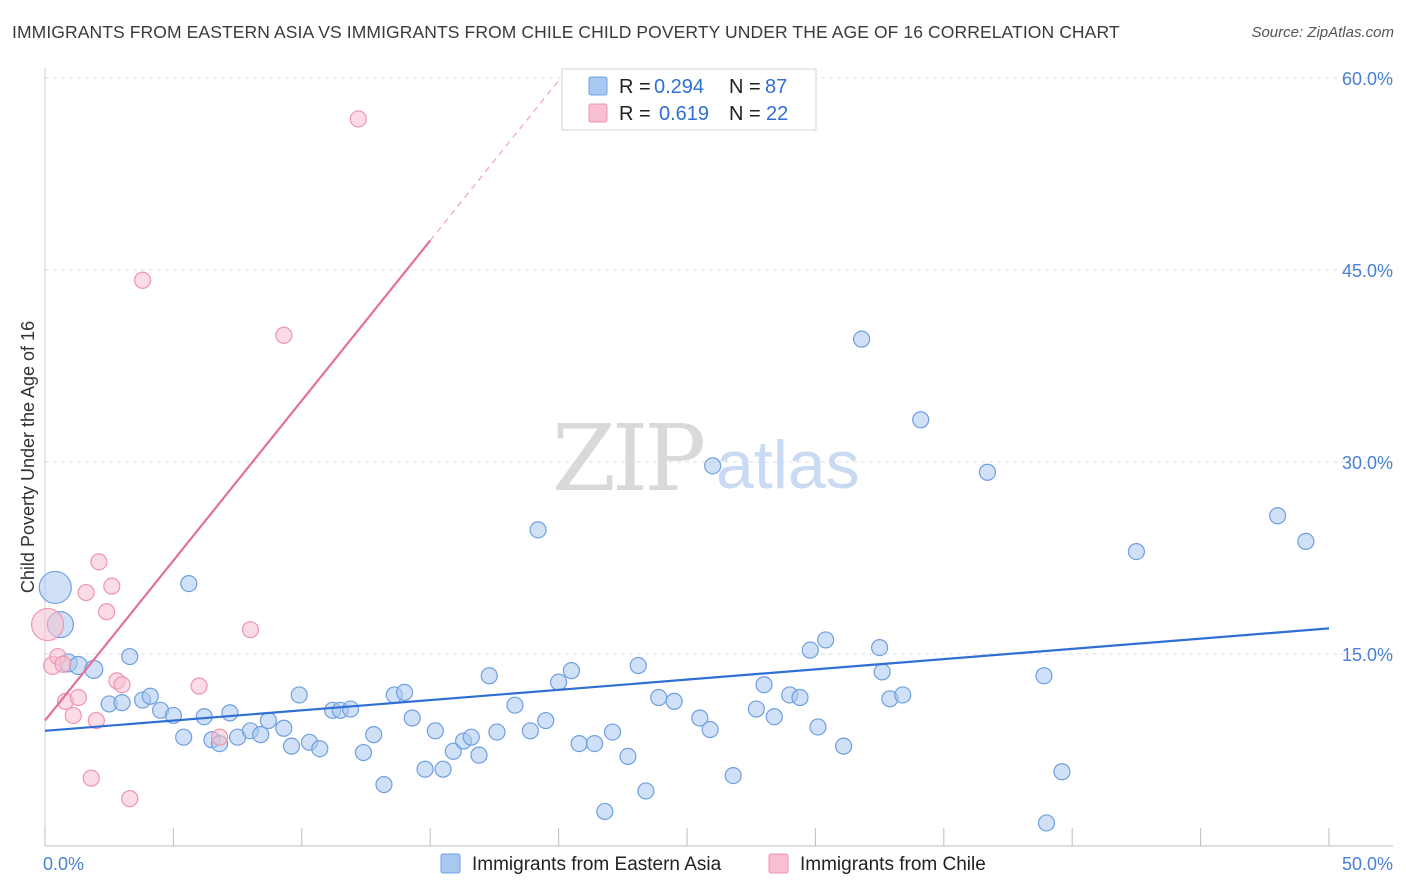 This screenshot has width=1406, height=892. I want to click on legend-n-value: 87, so click(776, 87).